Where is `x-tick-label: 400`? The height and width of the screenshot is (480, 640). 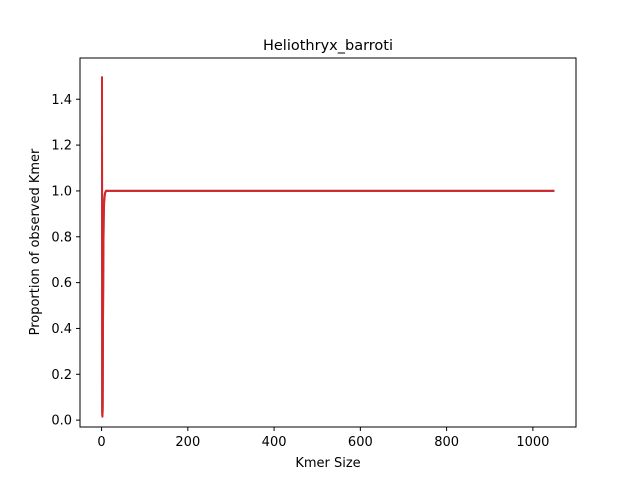
x-tick-label: 400 is located at coordinates (274, 442).